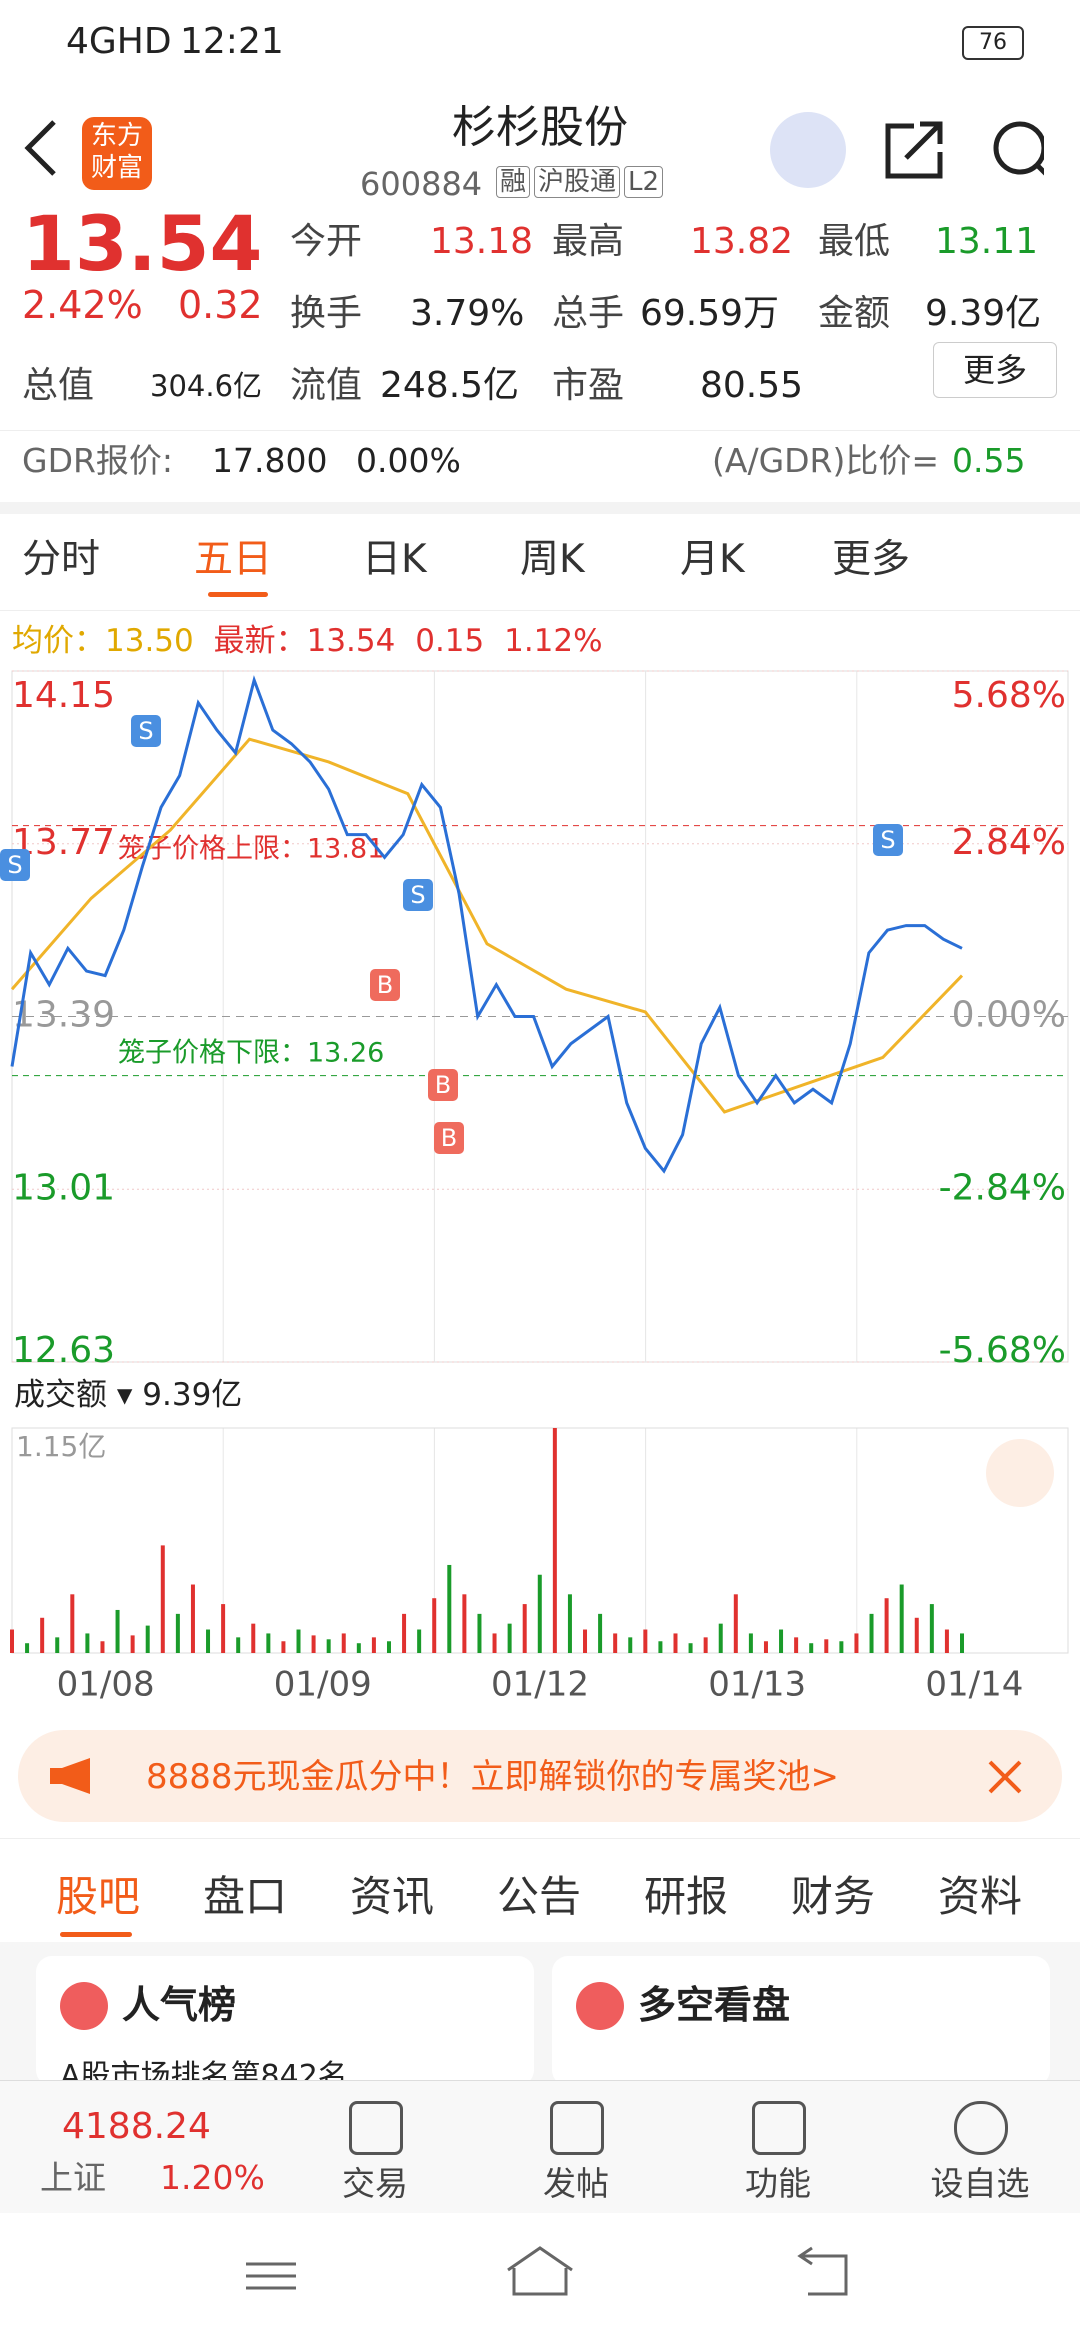 The height and width of the screenshot is (2340, 1080). I want to click on gdr-change: 0.00%, so click(408, 460).